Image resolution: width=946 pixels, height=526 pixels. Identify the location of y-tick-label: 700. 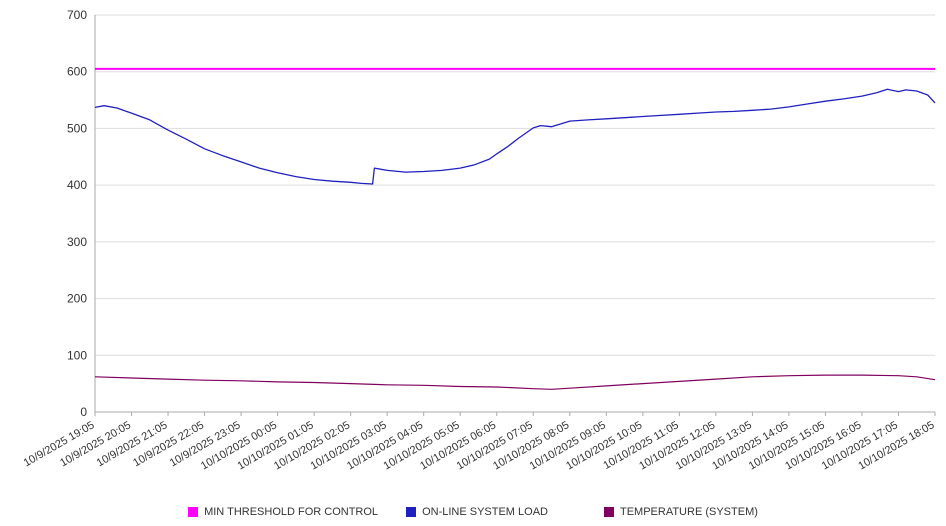
(77, 15).